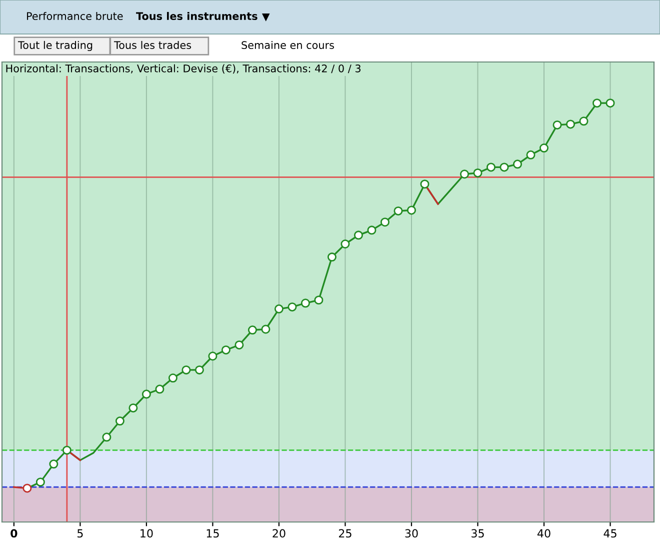 The width and height of the screenshot is (660, 547). I want to click on text: Horizontal: Transactions, Vertical: Devise (€), Transactions: 42 / 0 / 3, so click(183, 69).